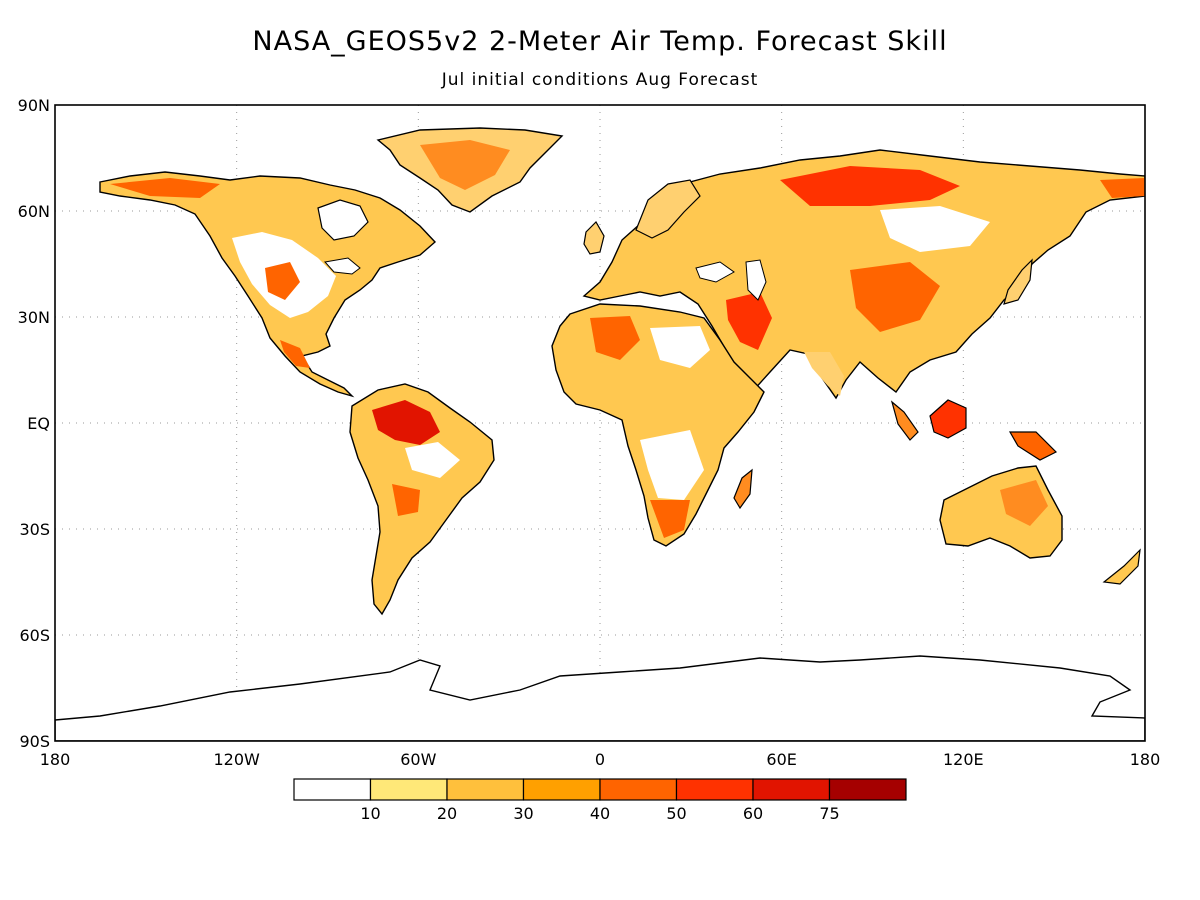 The height and width of the screenshot is (900, 1200). What do you see at coordinates (34, 529) in the screenshot?
I see `lat-tick-label: 30S` at bounding box center [34, 529].